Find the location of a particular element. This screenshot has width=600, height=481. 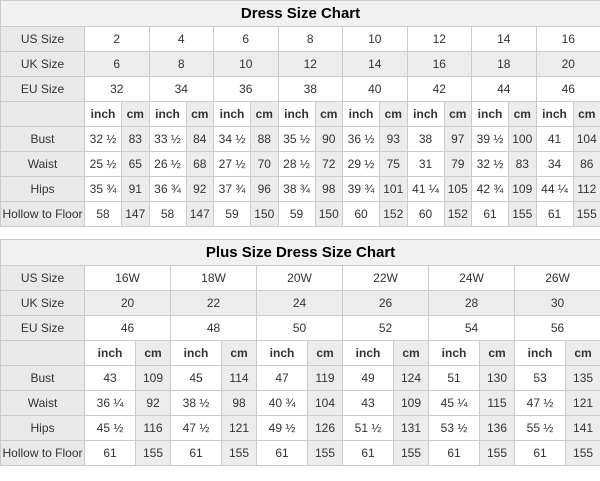

measure-row-bust: Bust 43 109 45 114 47 119 49 124 51 130 53 135 is located at coordinates (300, 378).